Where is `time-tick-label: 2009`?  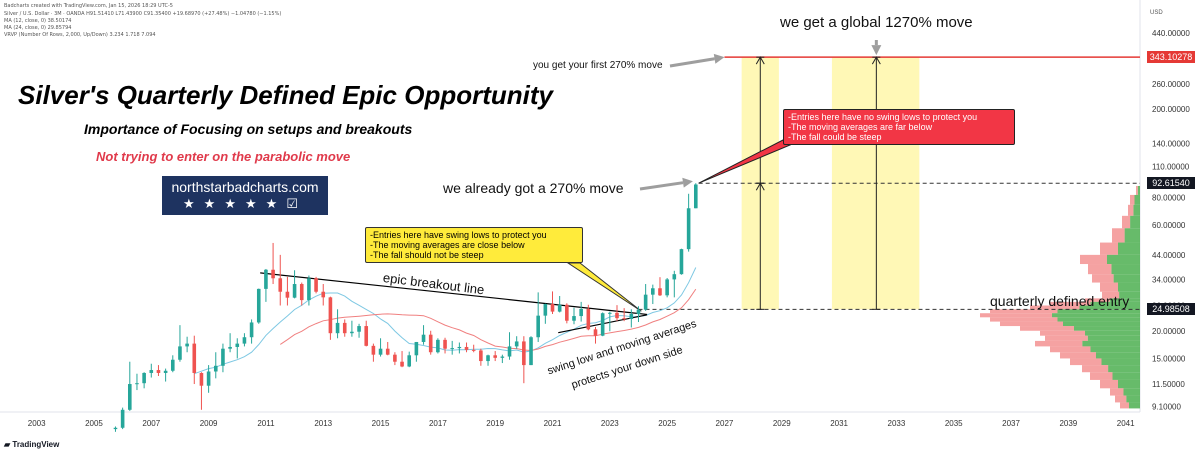
time-tick-label: 2009 is located at coordinates (209, 423).